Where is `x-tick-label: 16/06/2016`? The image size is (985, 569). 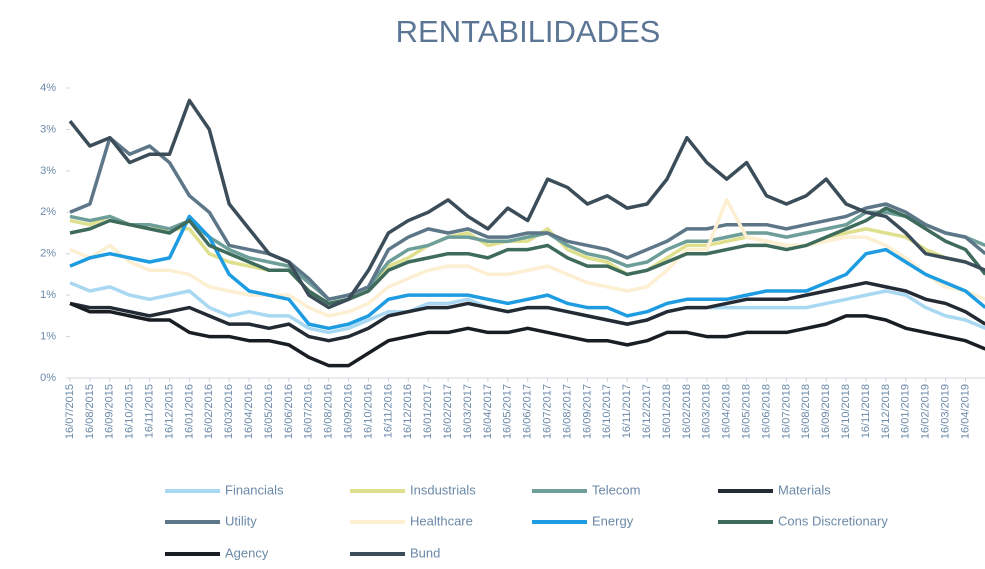
x-tick-label: 16/06/2016 is located at coordinates (289, 411).